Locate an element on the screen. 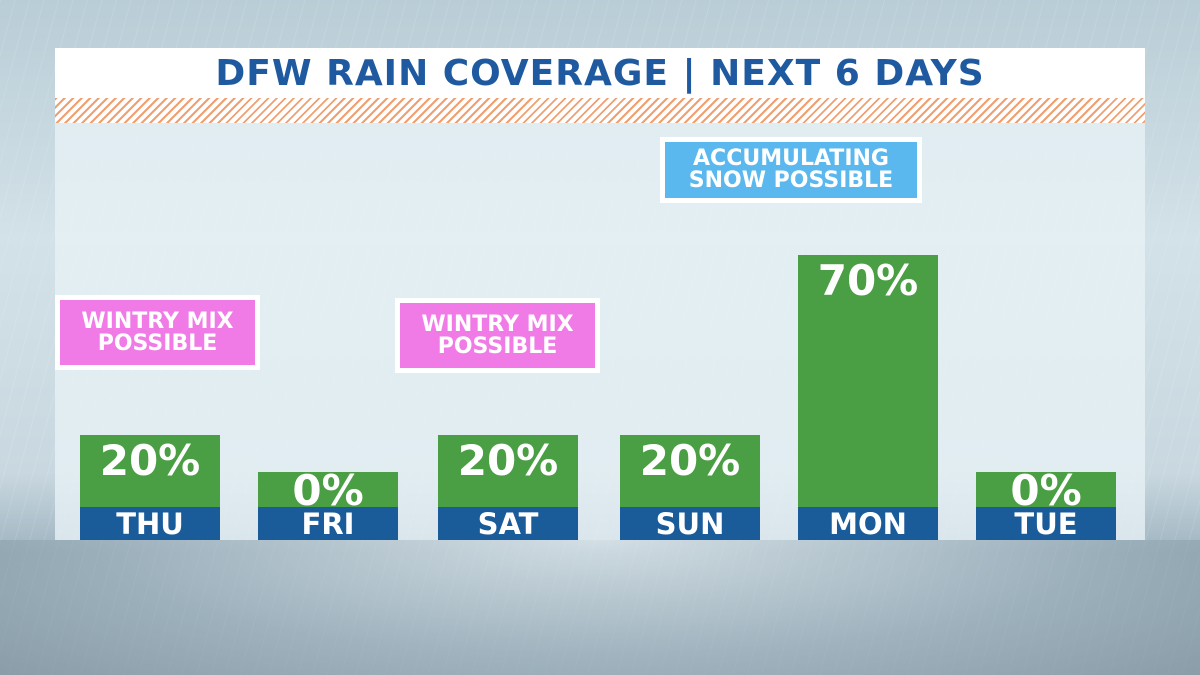  day-band-thu is located at coordinates (150, 523).